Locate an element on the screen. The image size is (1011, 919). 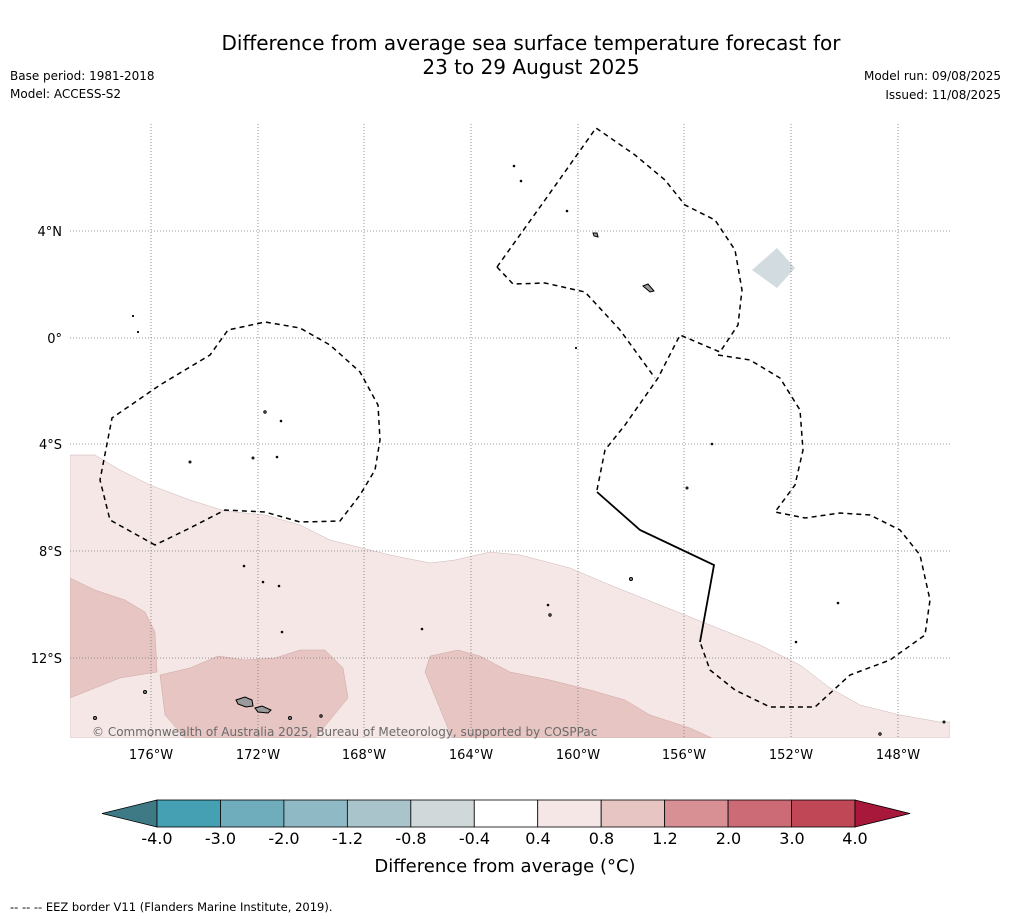
anomaly-region-cool is located at coordinates (773, 268).